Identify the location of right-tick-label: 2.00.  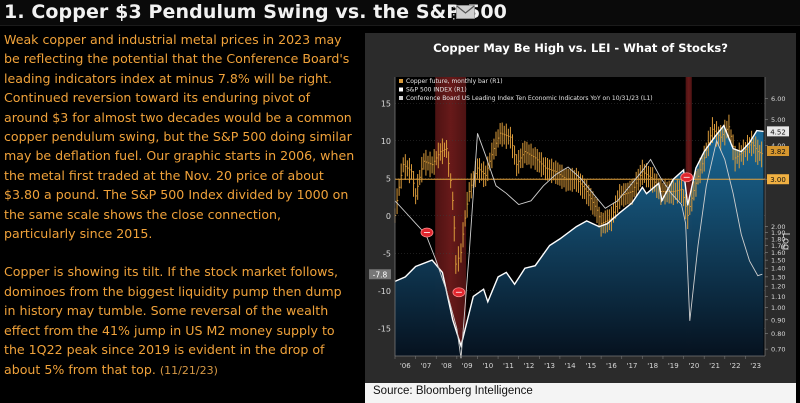
(778, 227).